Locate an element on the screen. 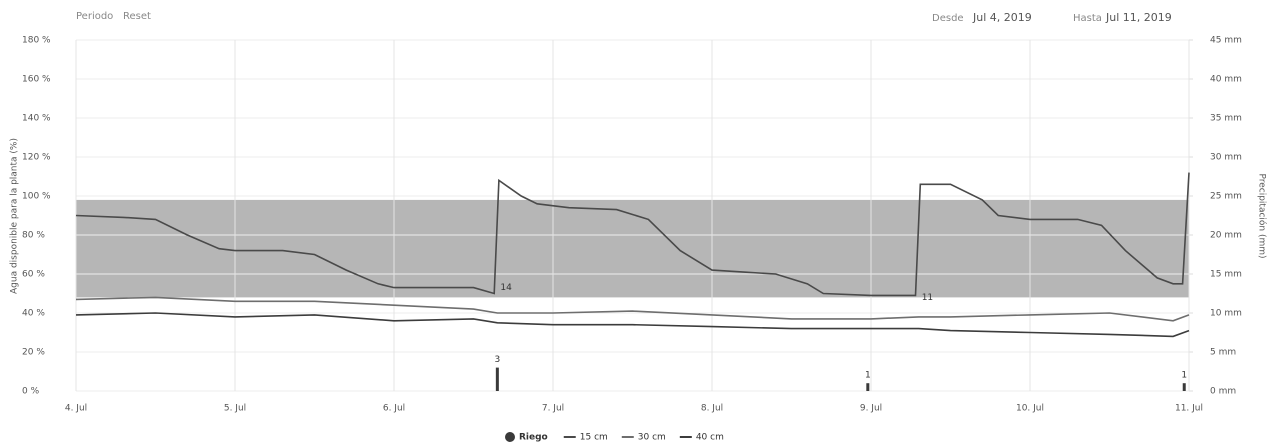 Image resolution: width=1273 pixels, height=448 pixels. annotation: 14 is located at coordinates (506, 288).